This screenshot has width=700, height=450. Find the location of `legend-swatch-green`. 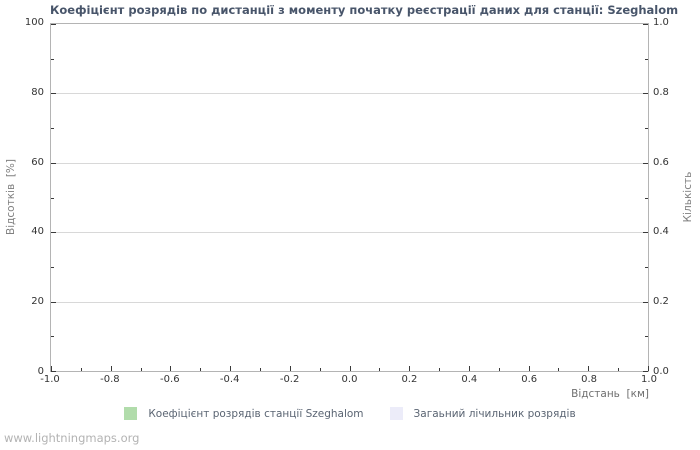

legend-swatch-green is located at coordinates (131, 413).